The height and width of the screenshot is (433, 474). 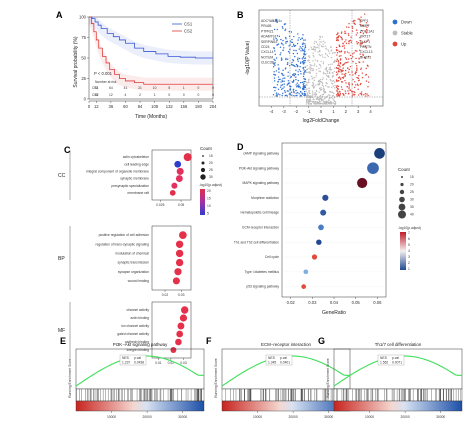 What do you see at coordinates (248, 58) in the screenshot?
I see `panel-b-y-label: -log10(P Value)` at bounding box center [248, 58].